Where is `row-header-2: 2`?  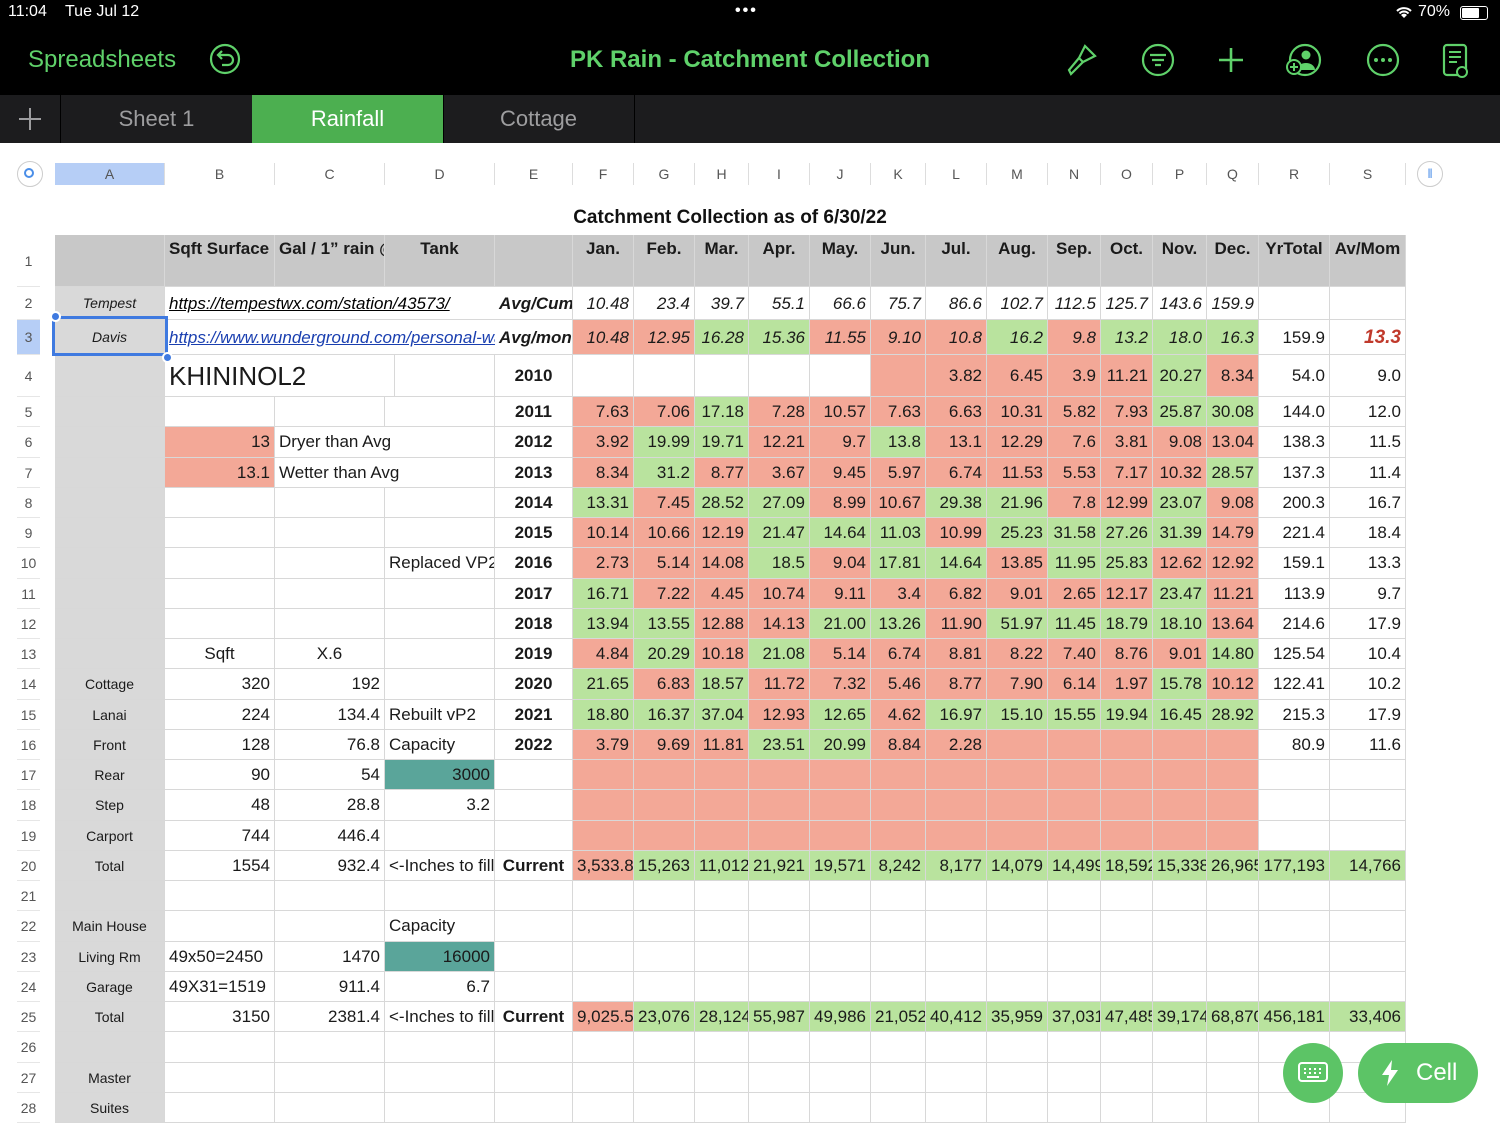 row-header-2: 2 is located at coordinates (28, 303).